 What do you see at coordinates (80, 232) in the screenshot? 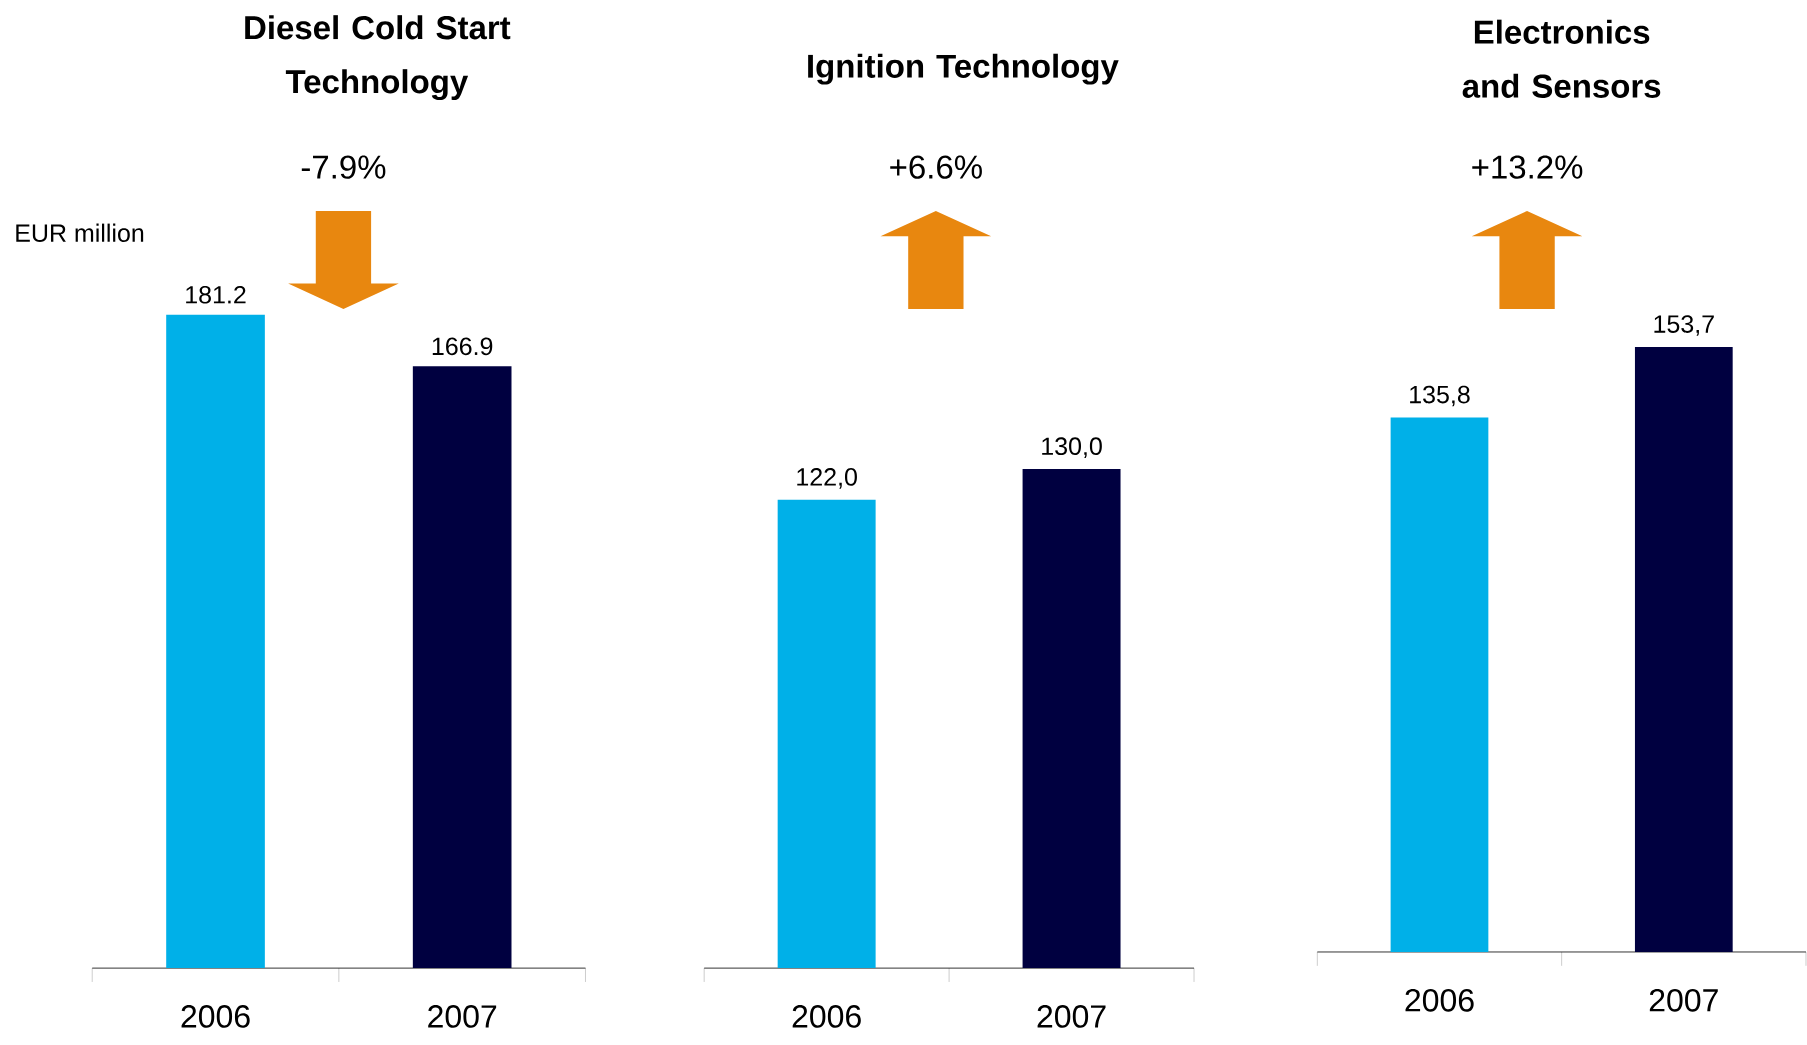
I see `y-axis-title: EUR million` at bounding box center [80, 232].